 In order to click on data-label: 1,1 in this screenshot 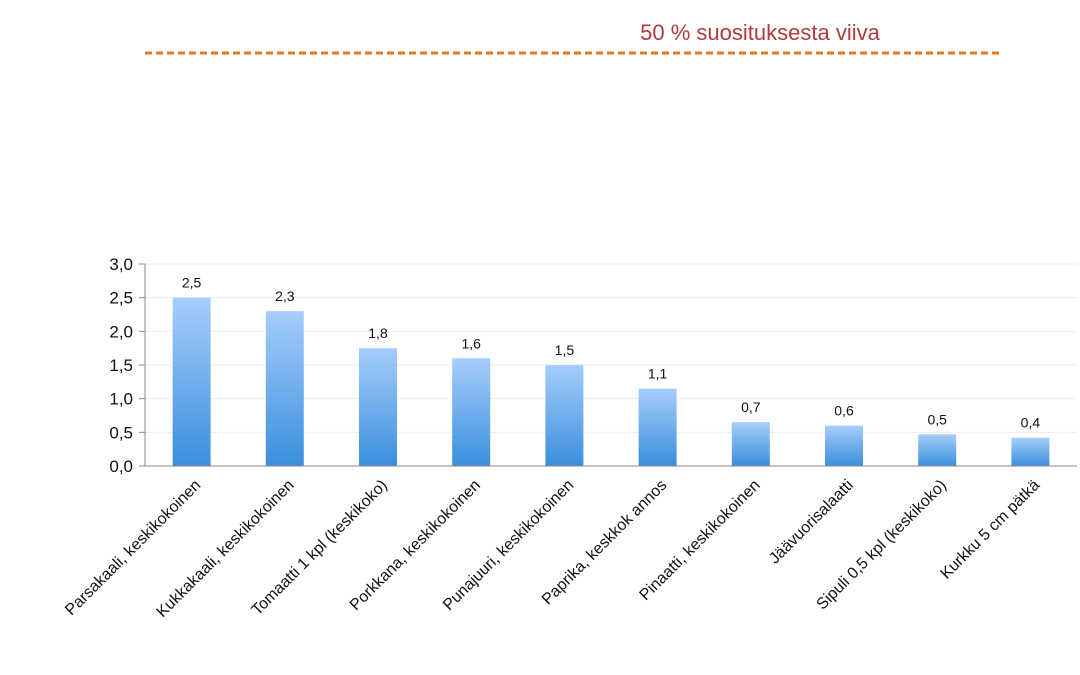, I will do `click(658, 374)`.